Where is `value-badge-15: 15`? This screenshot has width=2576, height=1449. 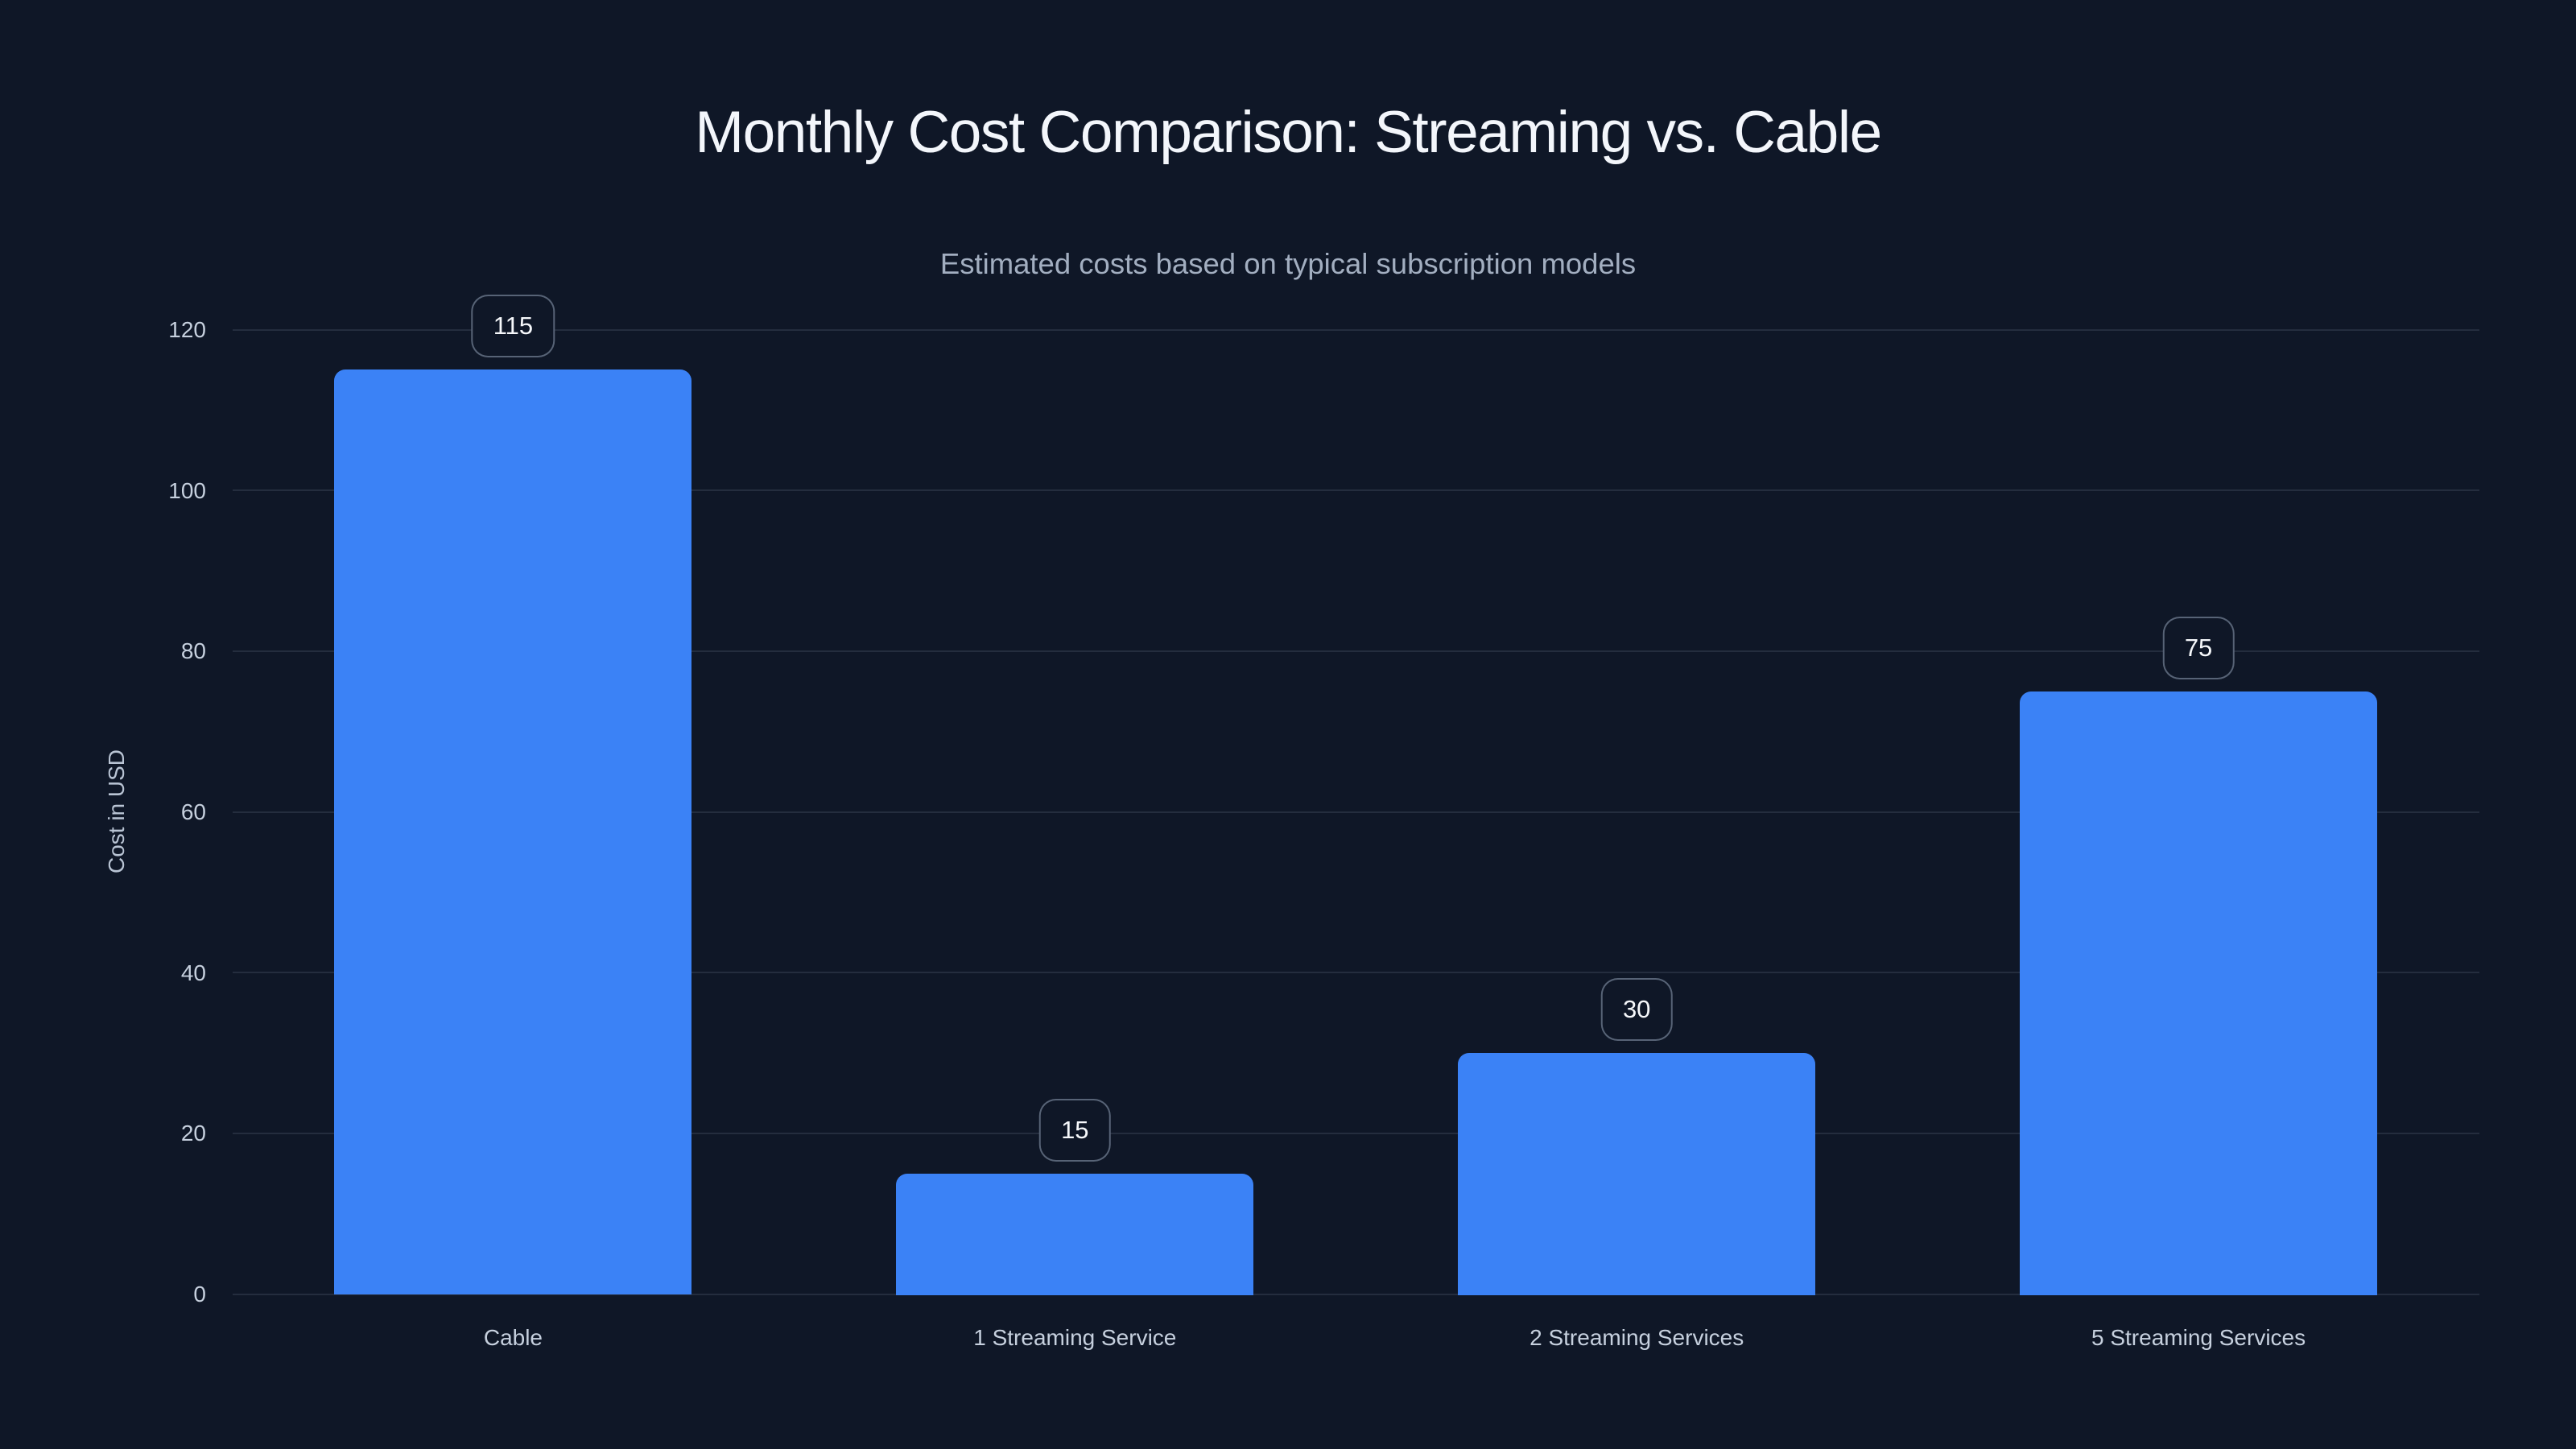
value-badge-15: 15 is located at coordinates (1075, 1130).